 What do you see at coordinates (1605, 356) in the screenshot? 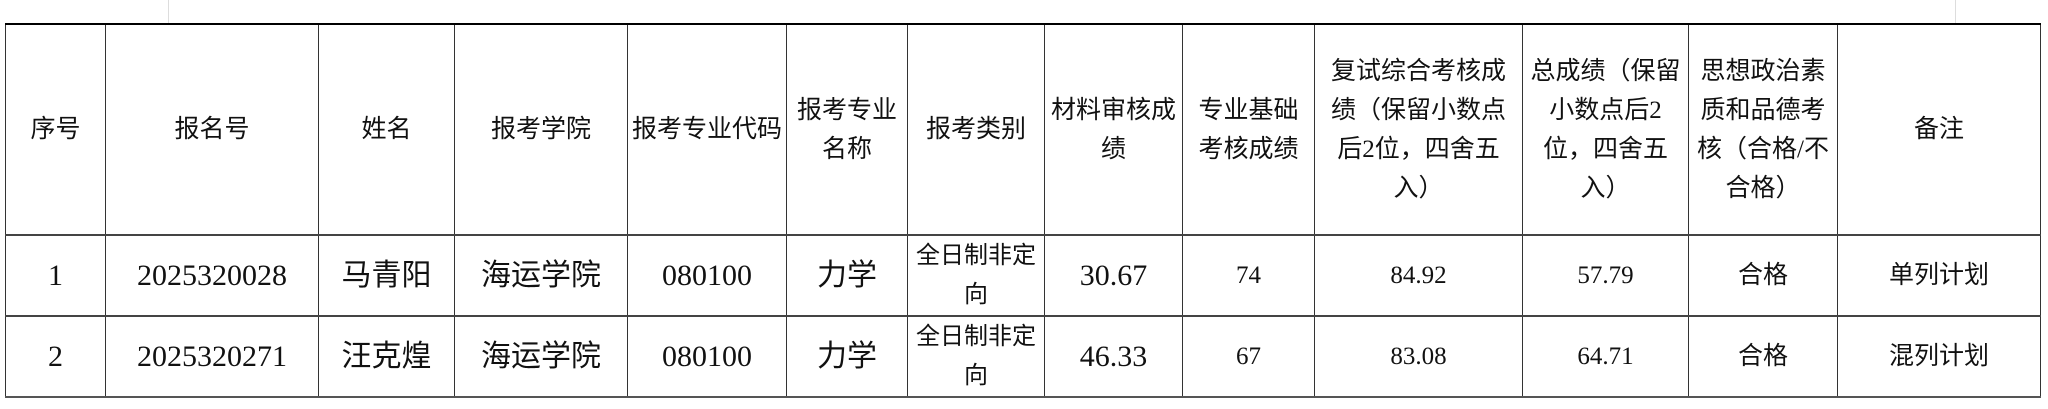
I see `cell-total-score: 64.71` at bounding box center [1605, 356].